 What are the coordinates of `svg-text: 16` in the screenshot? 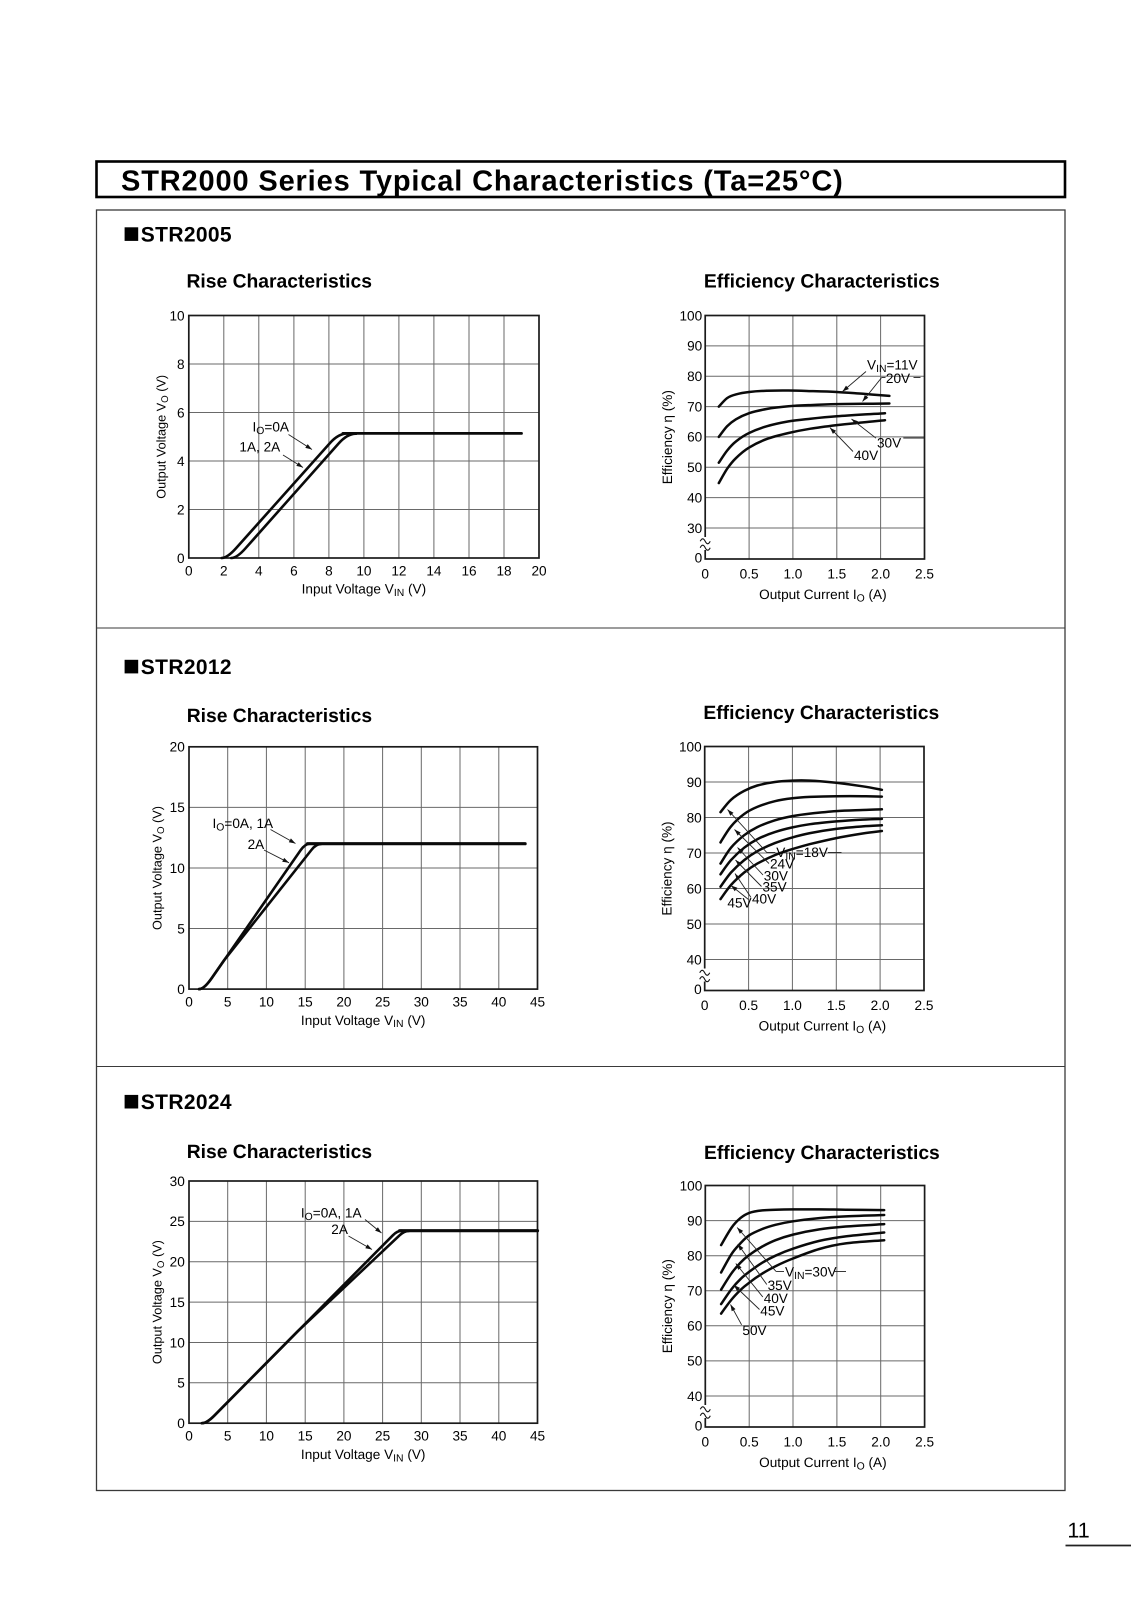 It's located at (468, 571).